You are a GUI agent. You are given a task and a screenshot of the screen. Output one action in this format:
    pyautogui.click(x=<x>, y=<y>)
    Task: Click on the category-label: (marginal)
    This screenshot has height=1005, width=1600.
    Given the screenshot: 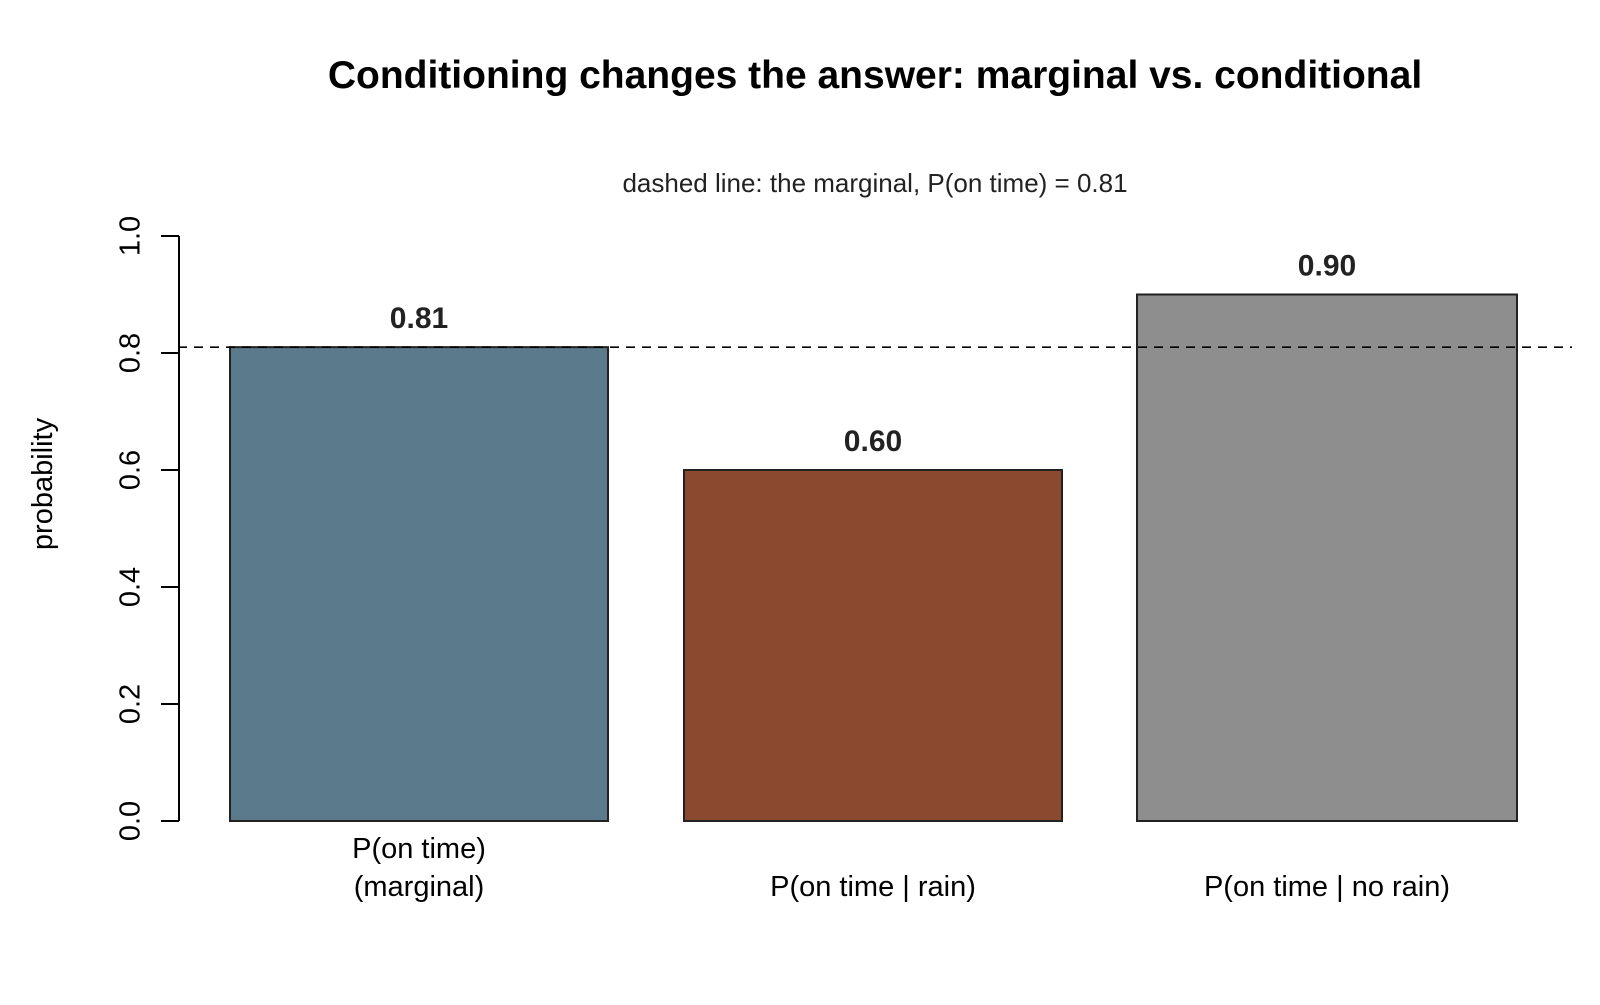 What is the action you would take?
    pyautogui.click(x=419, y=887)
    